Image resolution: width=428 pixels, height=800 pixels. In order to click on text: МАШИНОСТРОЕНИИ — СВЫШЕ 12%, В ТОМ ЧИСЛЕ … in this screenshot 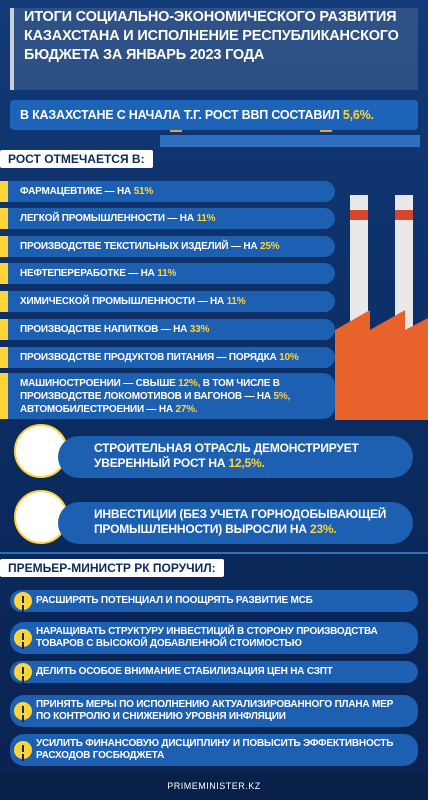, I will do `click(177, 396)`.